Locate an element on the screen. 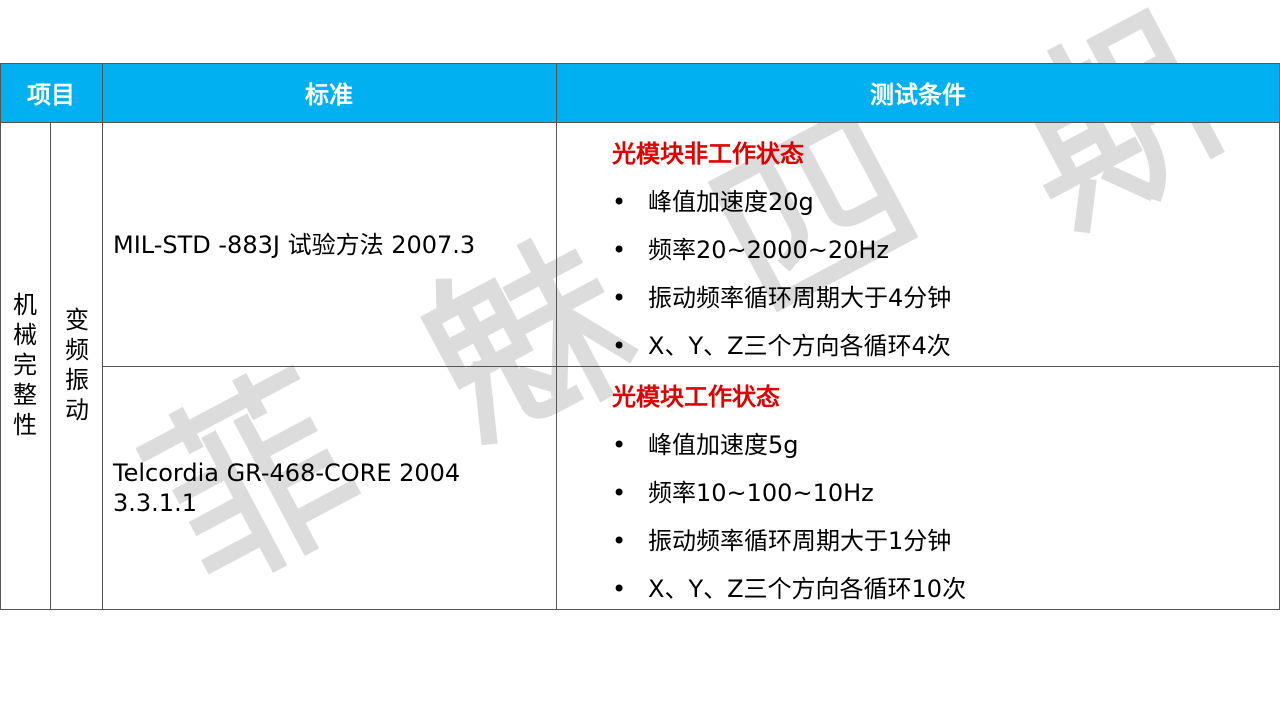 Image resolution: width=1280 pixels, height=720 pixels. list-item: • 峰值加速度5g is located at coordinates (789, 445).